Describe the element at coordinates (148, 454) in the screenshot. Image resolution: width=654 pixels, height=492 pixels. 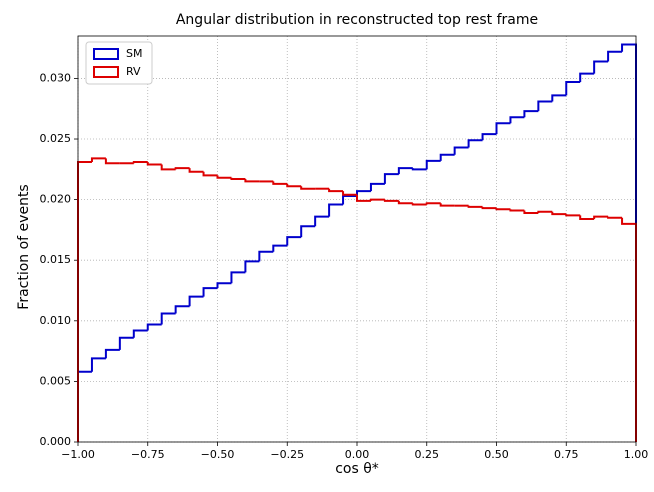
I see `x-tick-label: −0.75` at that location.